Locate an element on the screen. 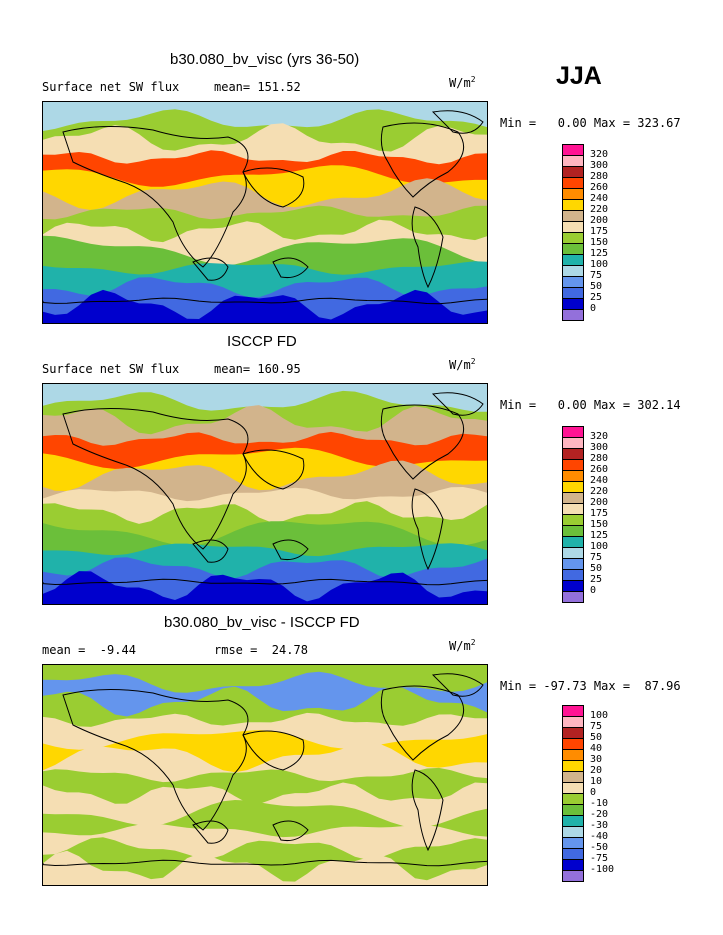  panel-2-map-svg is located at coordinates (265, 494).